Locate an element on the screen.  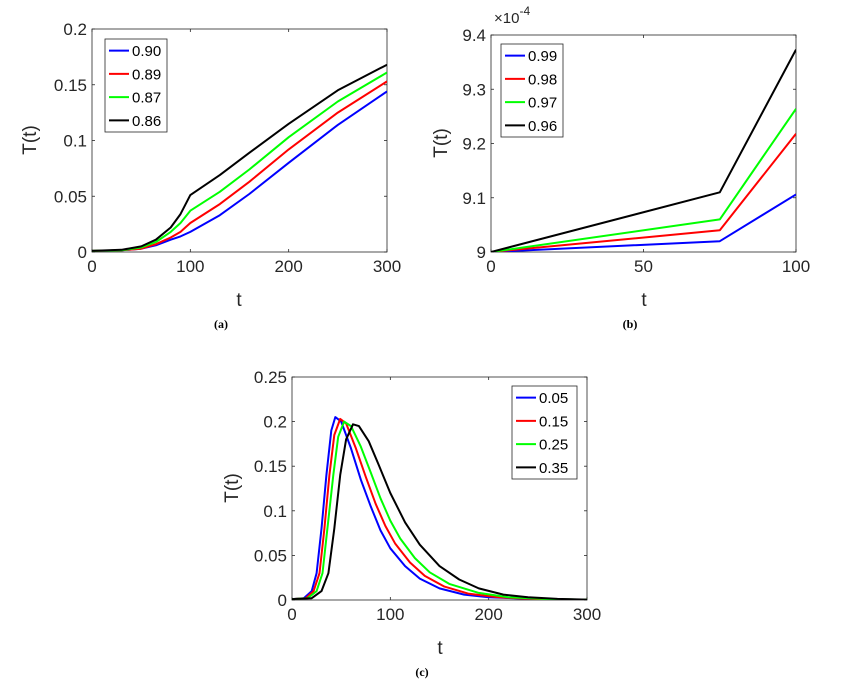
ylabel-a: T(t) is located at coordinates (30, 140).